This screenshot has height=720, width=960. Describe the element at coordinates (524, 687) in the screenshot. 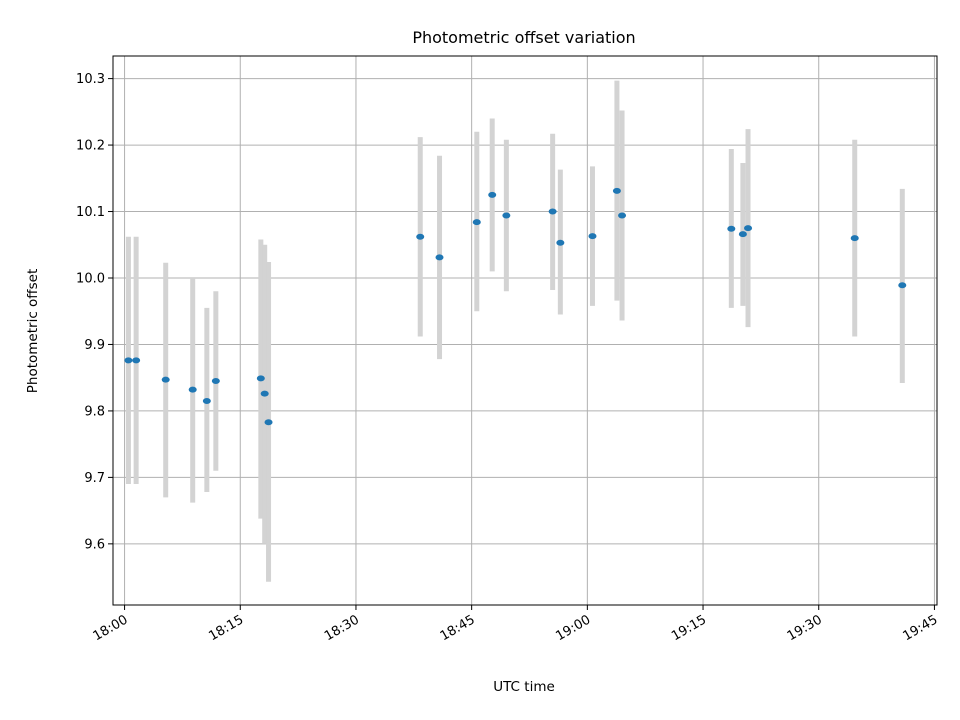

I see `x-axis-label: UTC time` at that location.